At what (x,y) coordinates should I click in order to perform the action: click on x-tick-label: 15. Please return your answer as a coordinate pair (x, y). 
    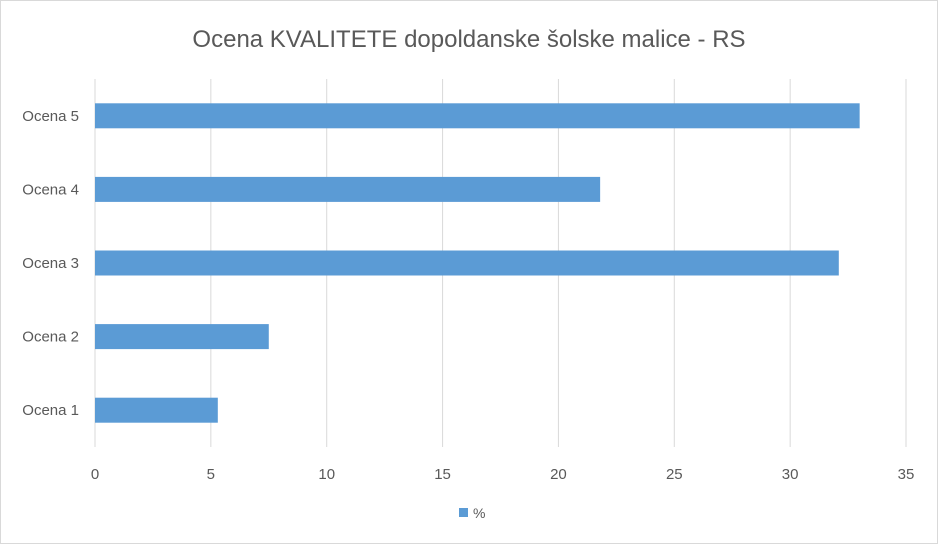
    Looking at the image, I should click on (442, 474).